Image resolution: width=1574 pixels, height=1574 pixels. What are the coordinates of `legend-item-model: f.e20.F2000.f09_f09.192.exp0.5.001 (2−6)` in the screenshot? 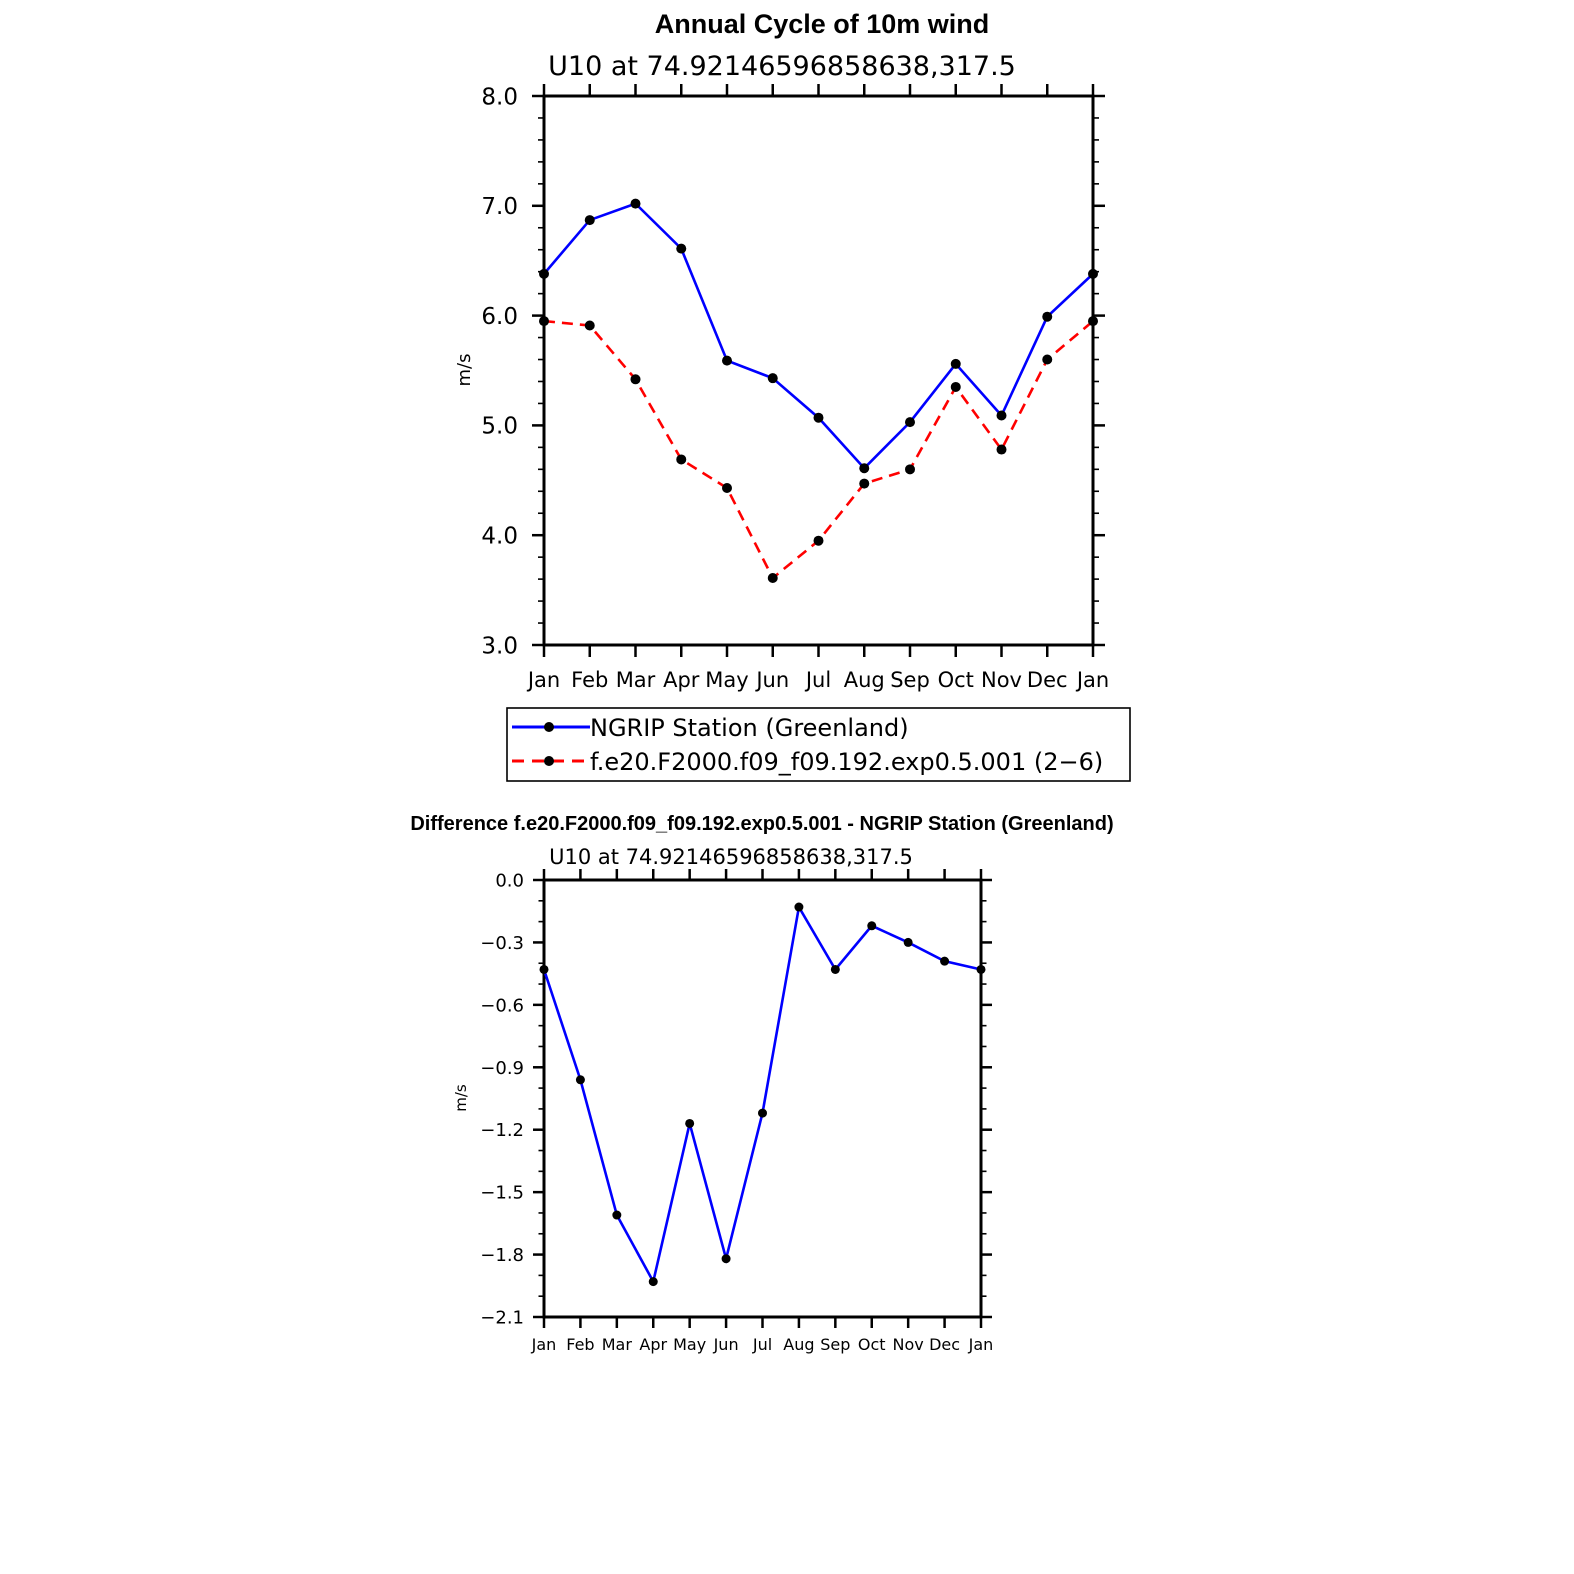 It's located at (807, 762).